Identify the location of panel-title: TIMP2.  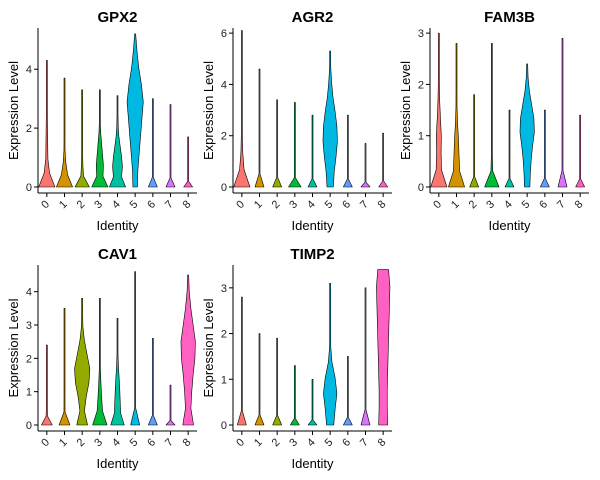
(312, 254).